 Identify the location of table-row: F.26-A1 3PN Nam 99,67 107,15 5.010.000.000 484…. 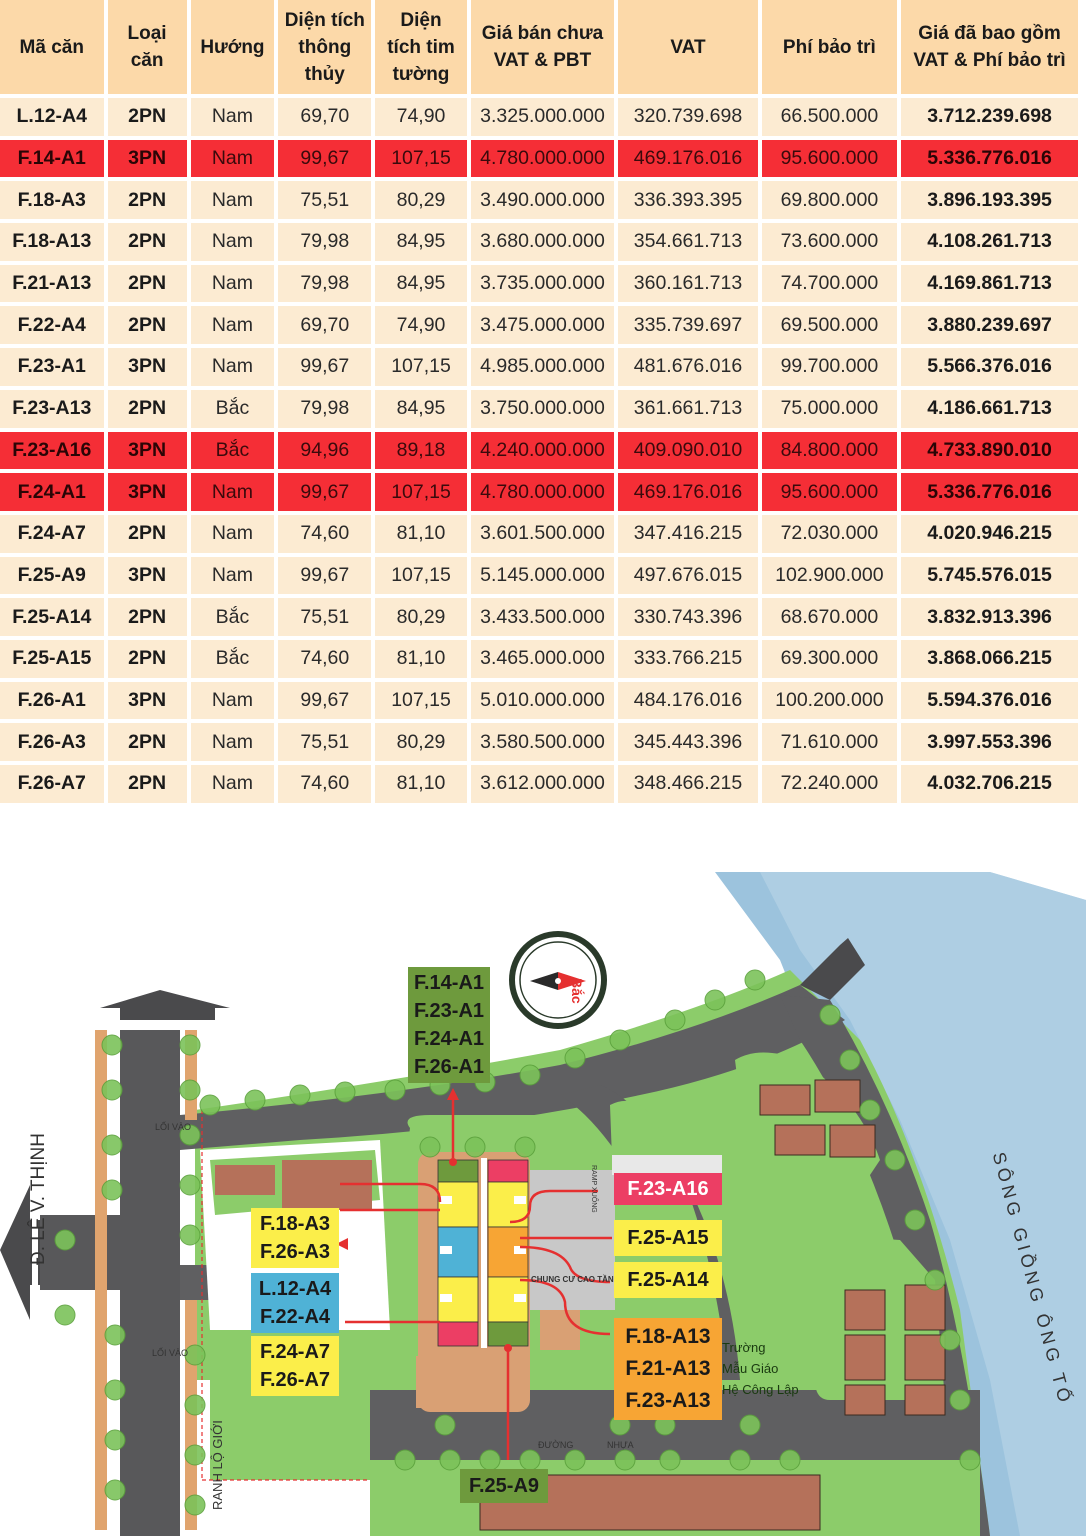
(539, 700).